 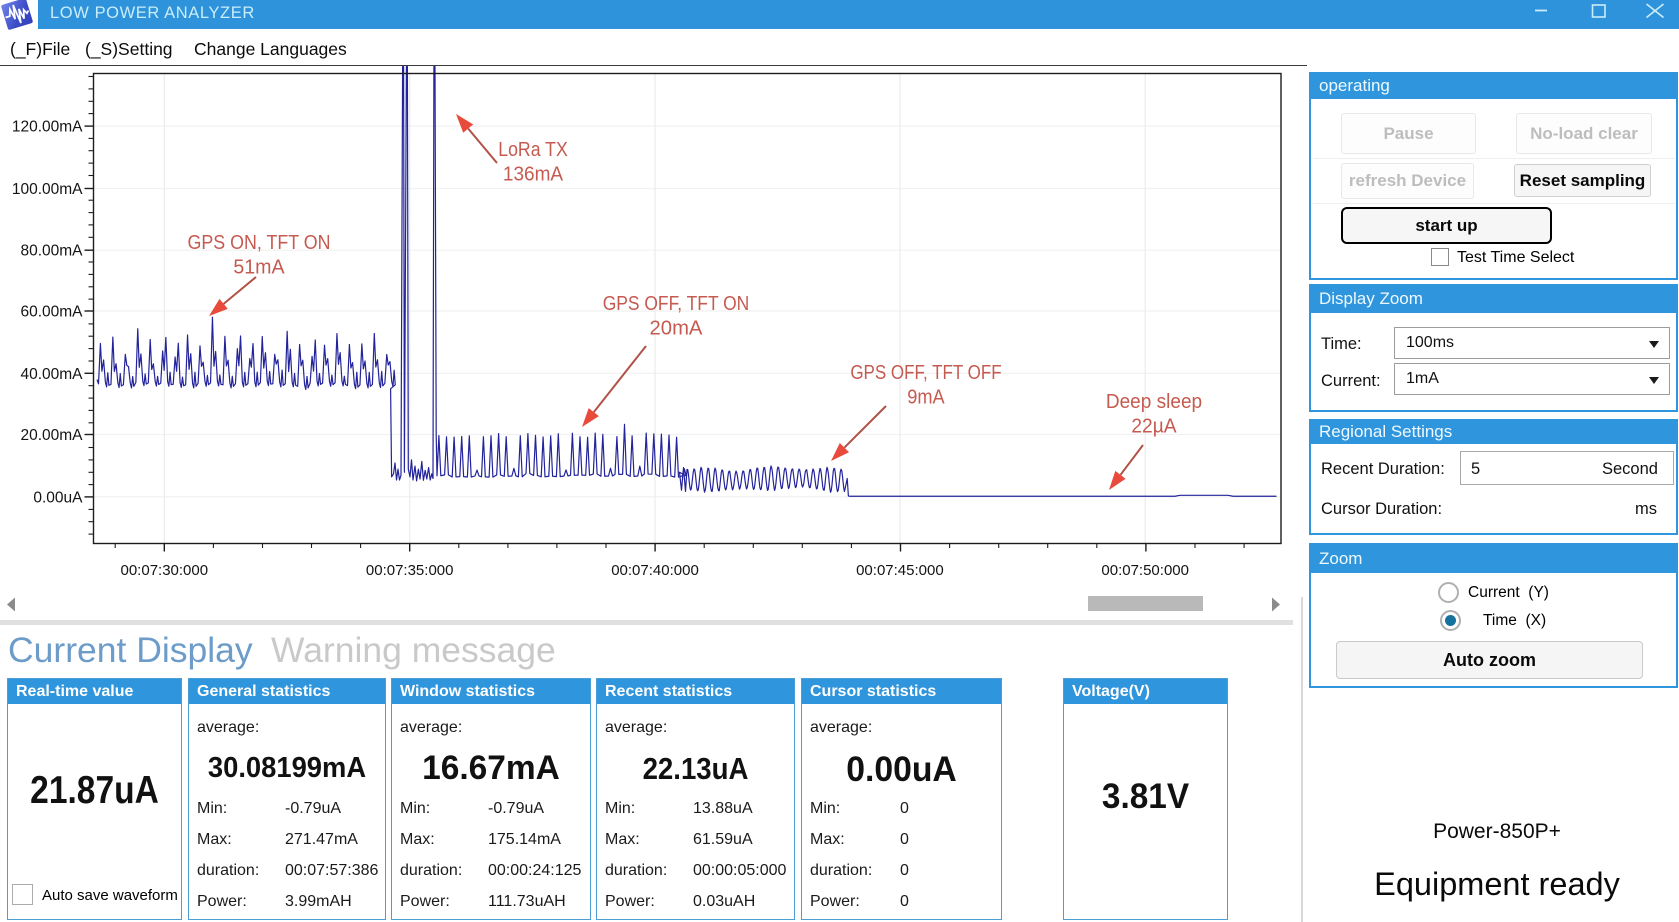 I want to click on svg-text: 00:07:40:000, so click(x=655, y=570).